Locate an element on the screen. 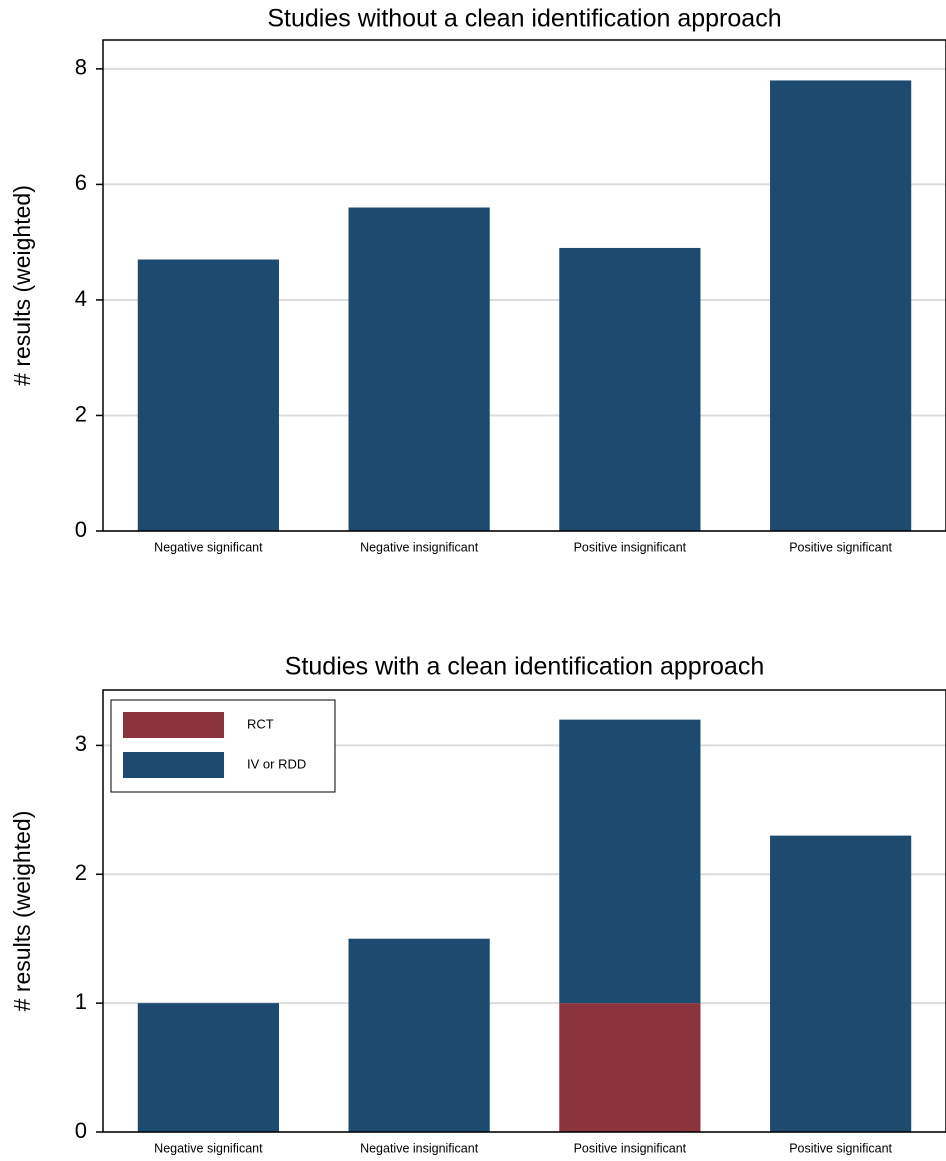 The width and height of the screenshot is (946, 1161). legend-label: IV or RDD is located at coordinates (276, 763).